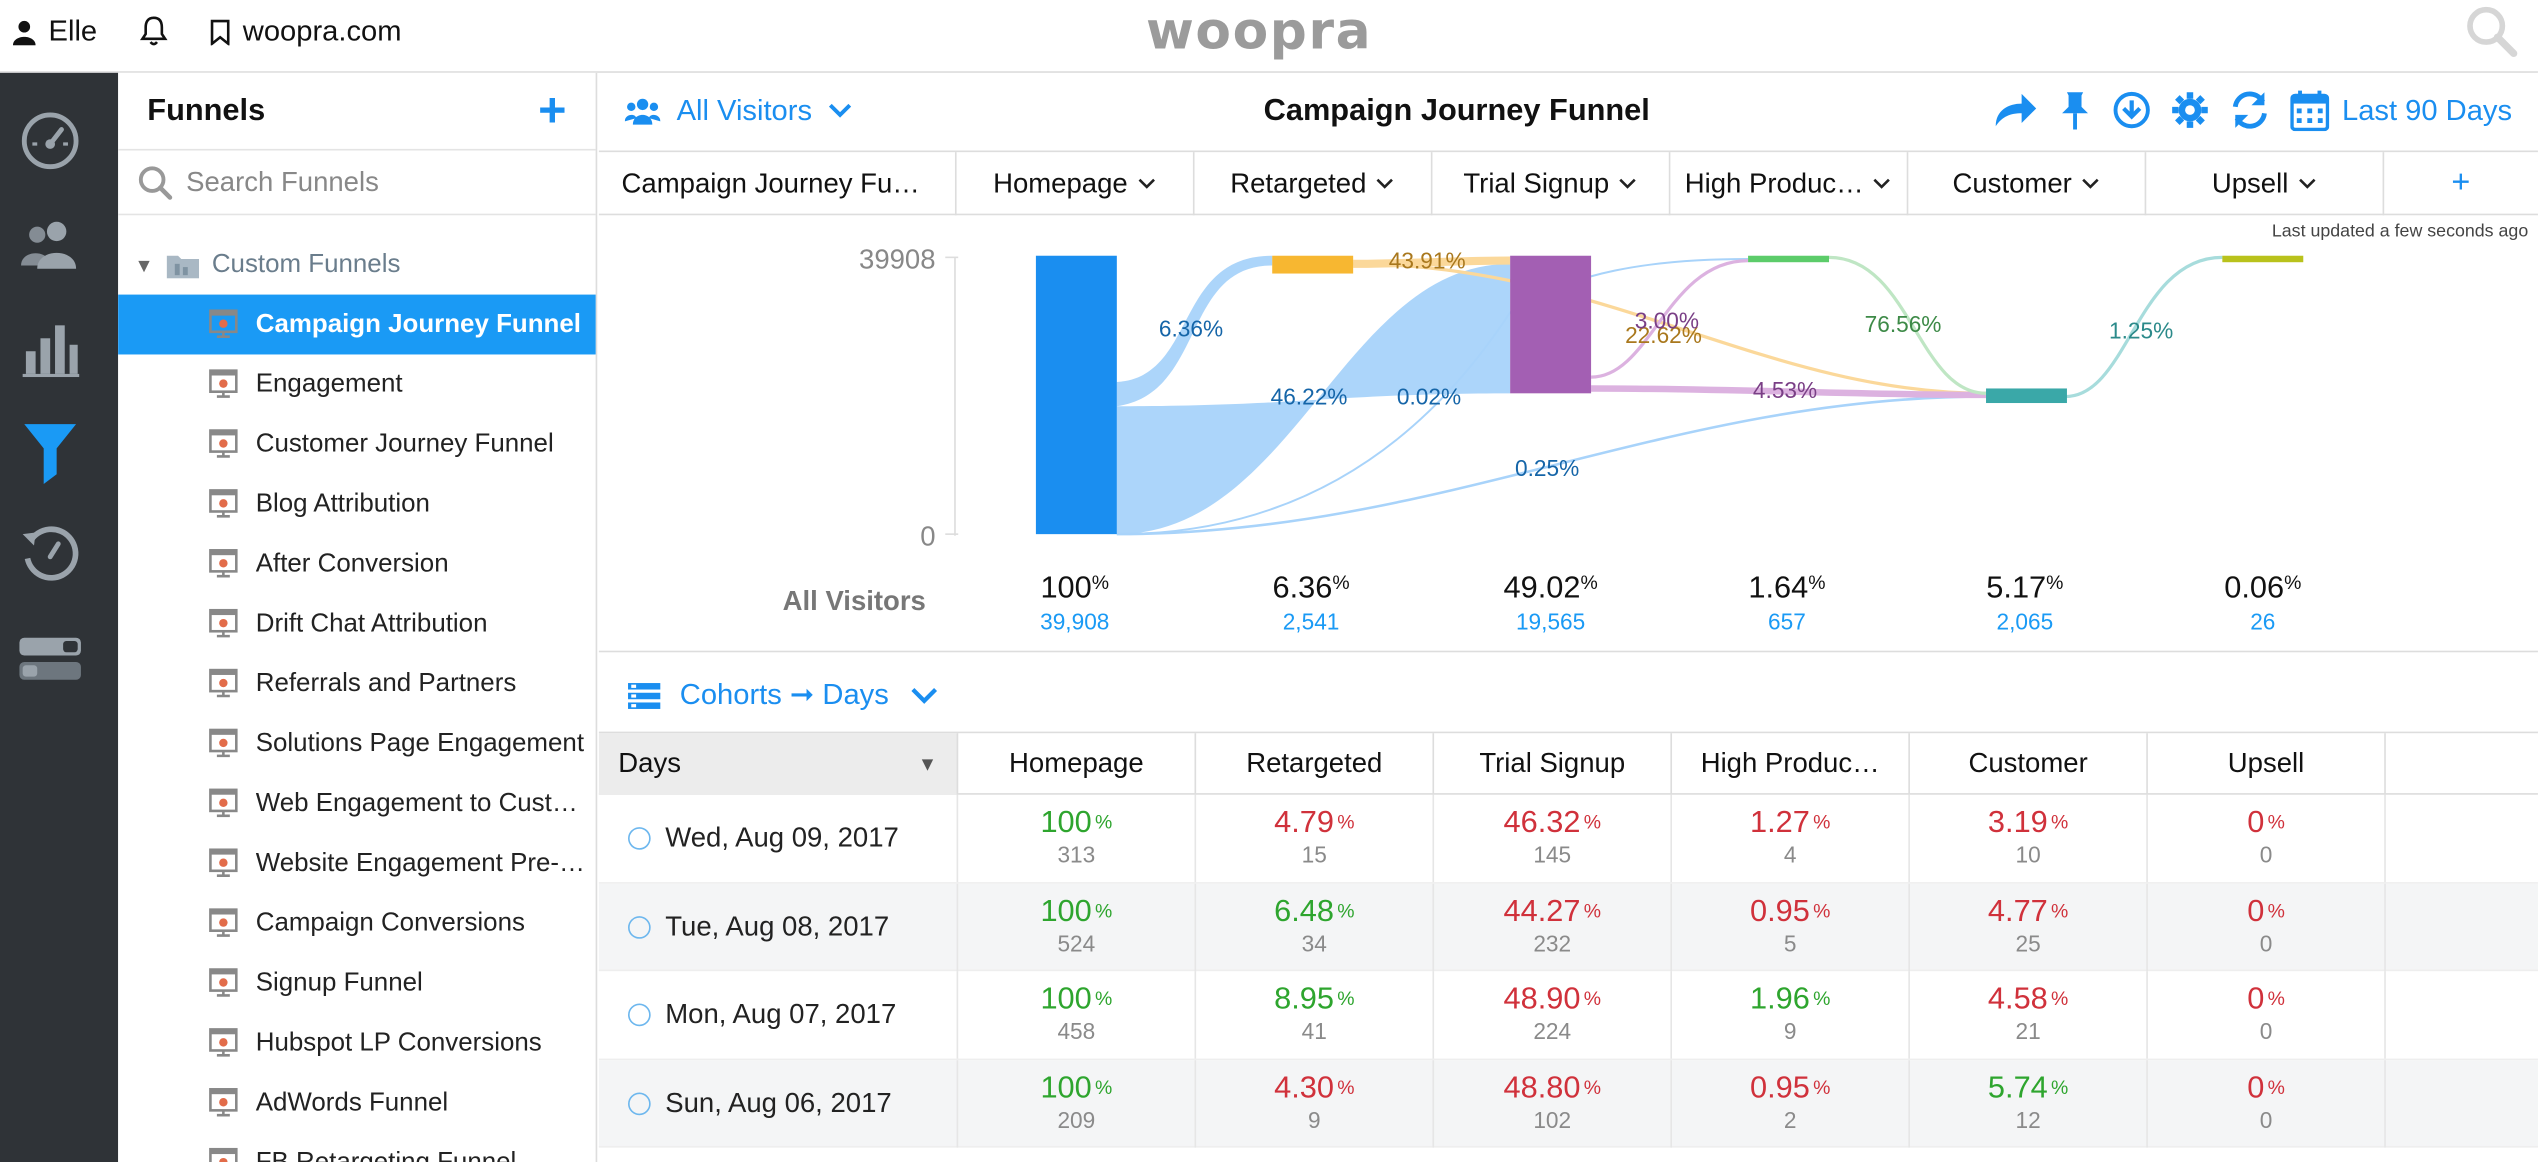 This screenshot has width=2538, height=1162. Describe the element at coordinates (2131, 110) in the screenshot. I see `download-icon` at that location.